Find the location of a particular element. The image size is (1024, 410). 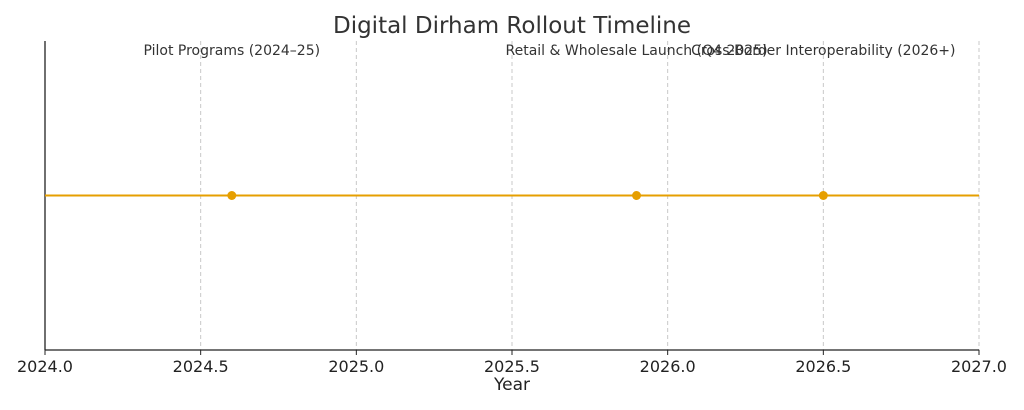

x-axis-label: Year is located at coordinates (511, 385).